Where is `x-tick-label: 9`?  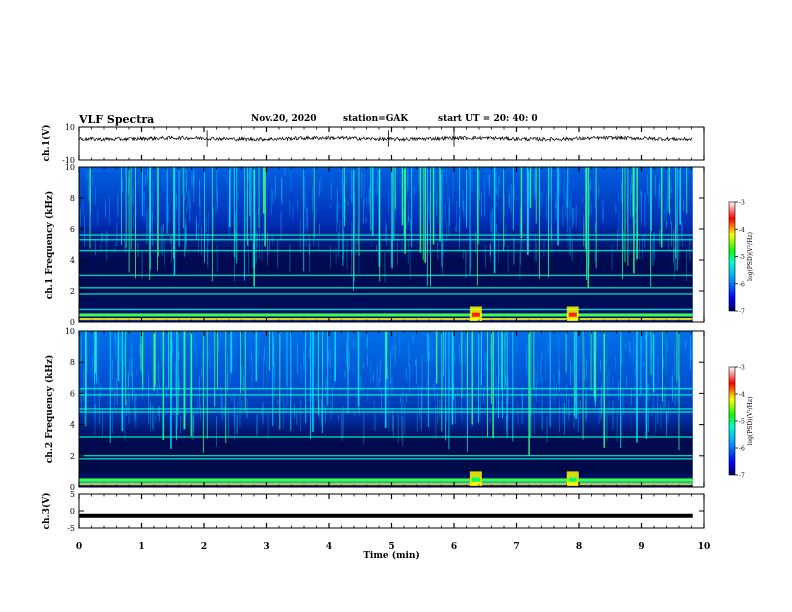 x-tick-label: 9 is located at coordinates (641, 547).